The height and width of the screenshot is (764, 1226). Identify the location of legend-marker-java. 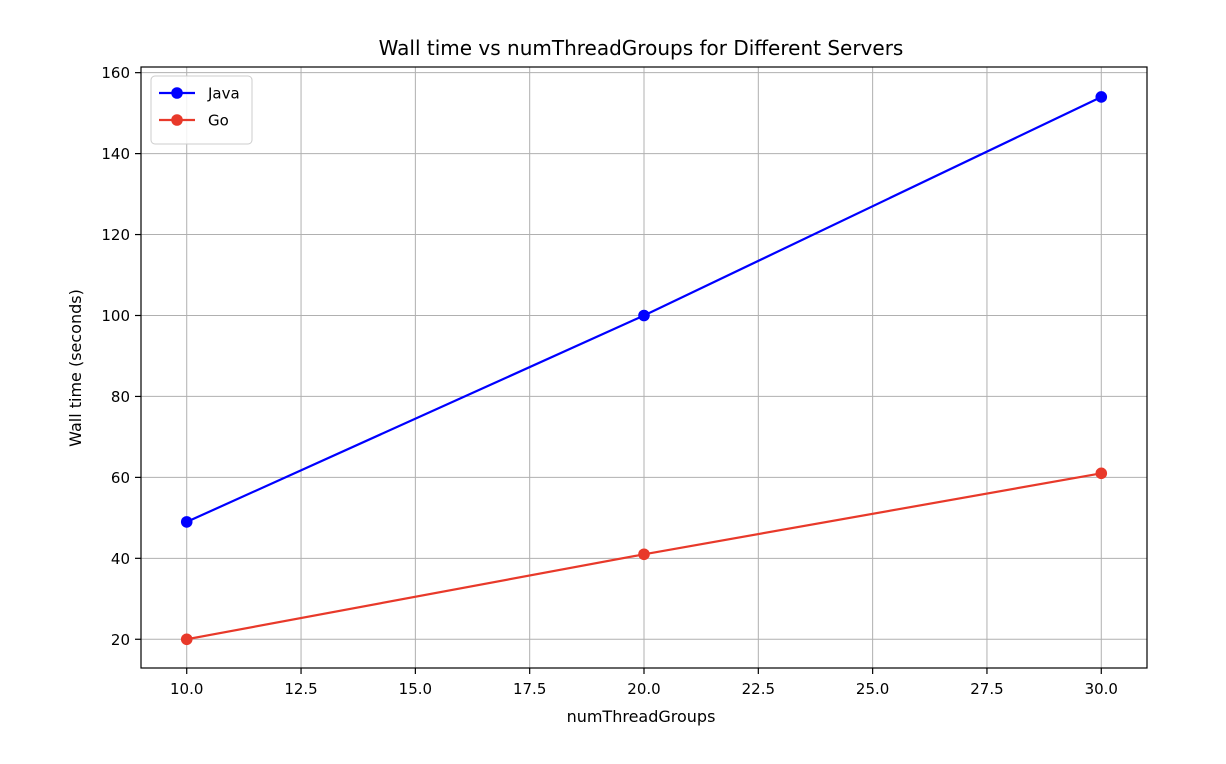
(177, 93).